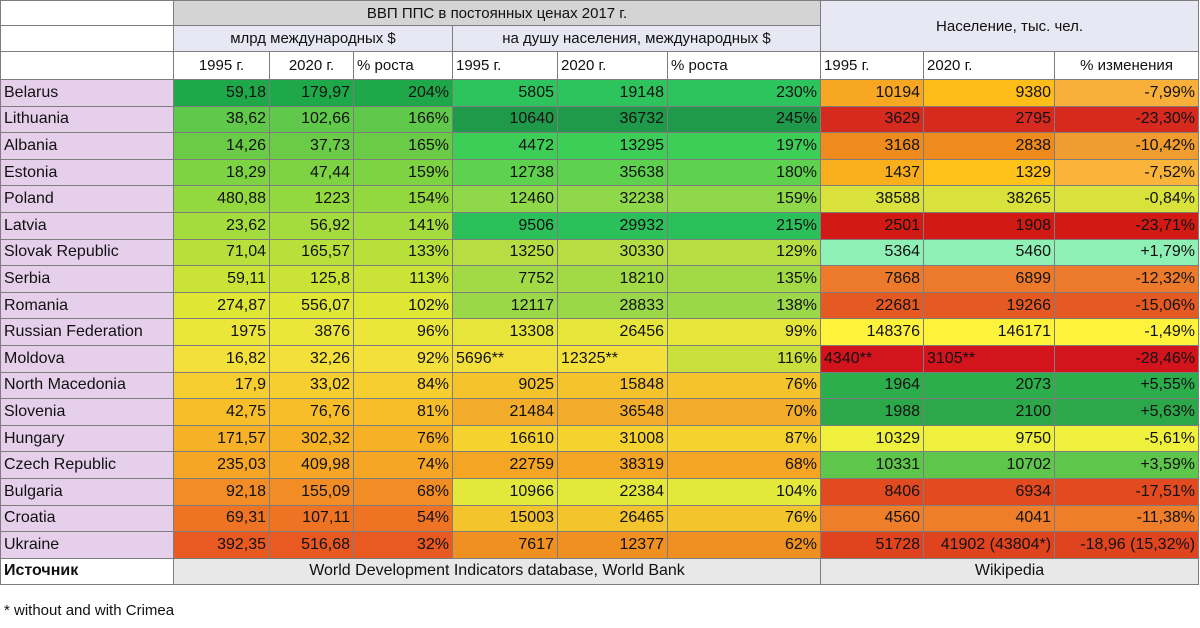 This screenshot has height=628, width=1200. Describe the element at coordinates (505, 332) in the screenshot. I see `cell-p95: 13308` at that location.